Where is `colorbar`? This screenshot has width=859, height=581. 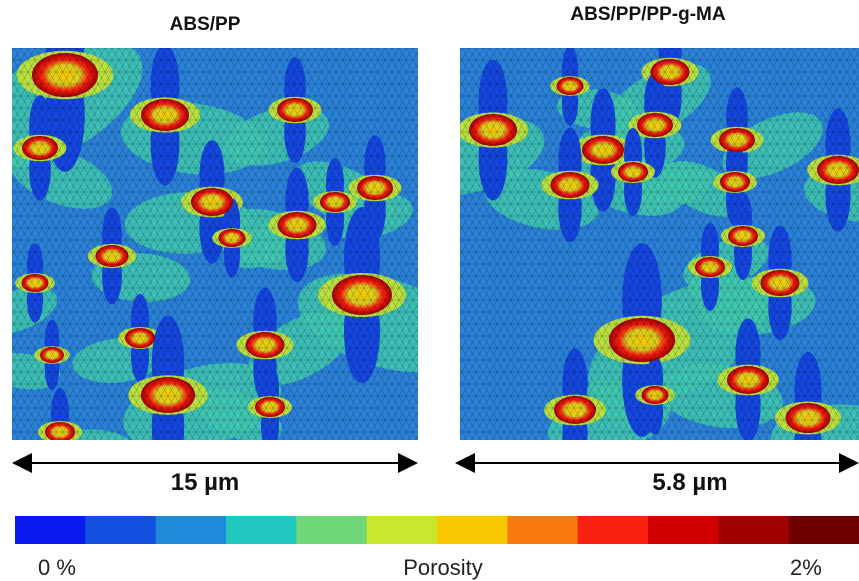
colorbar is located at coordinates (437, 530).